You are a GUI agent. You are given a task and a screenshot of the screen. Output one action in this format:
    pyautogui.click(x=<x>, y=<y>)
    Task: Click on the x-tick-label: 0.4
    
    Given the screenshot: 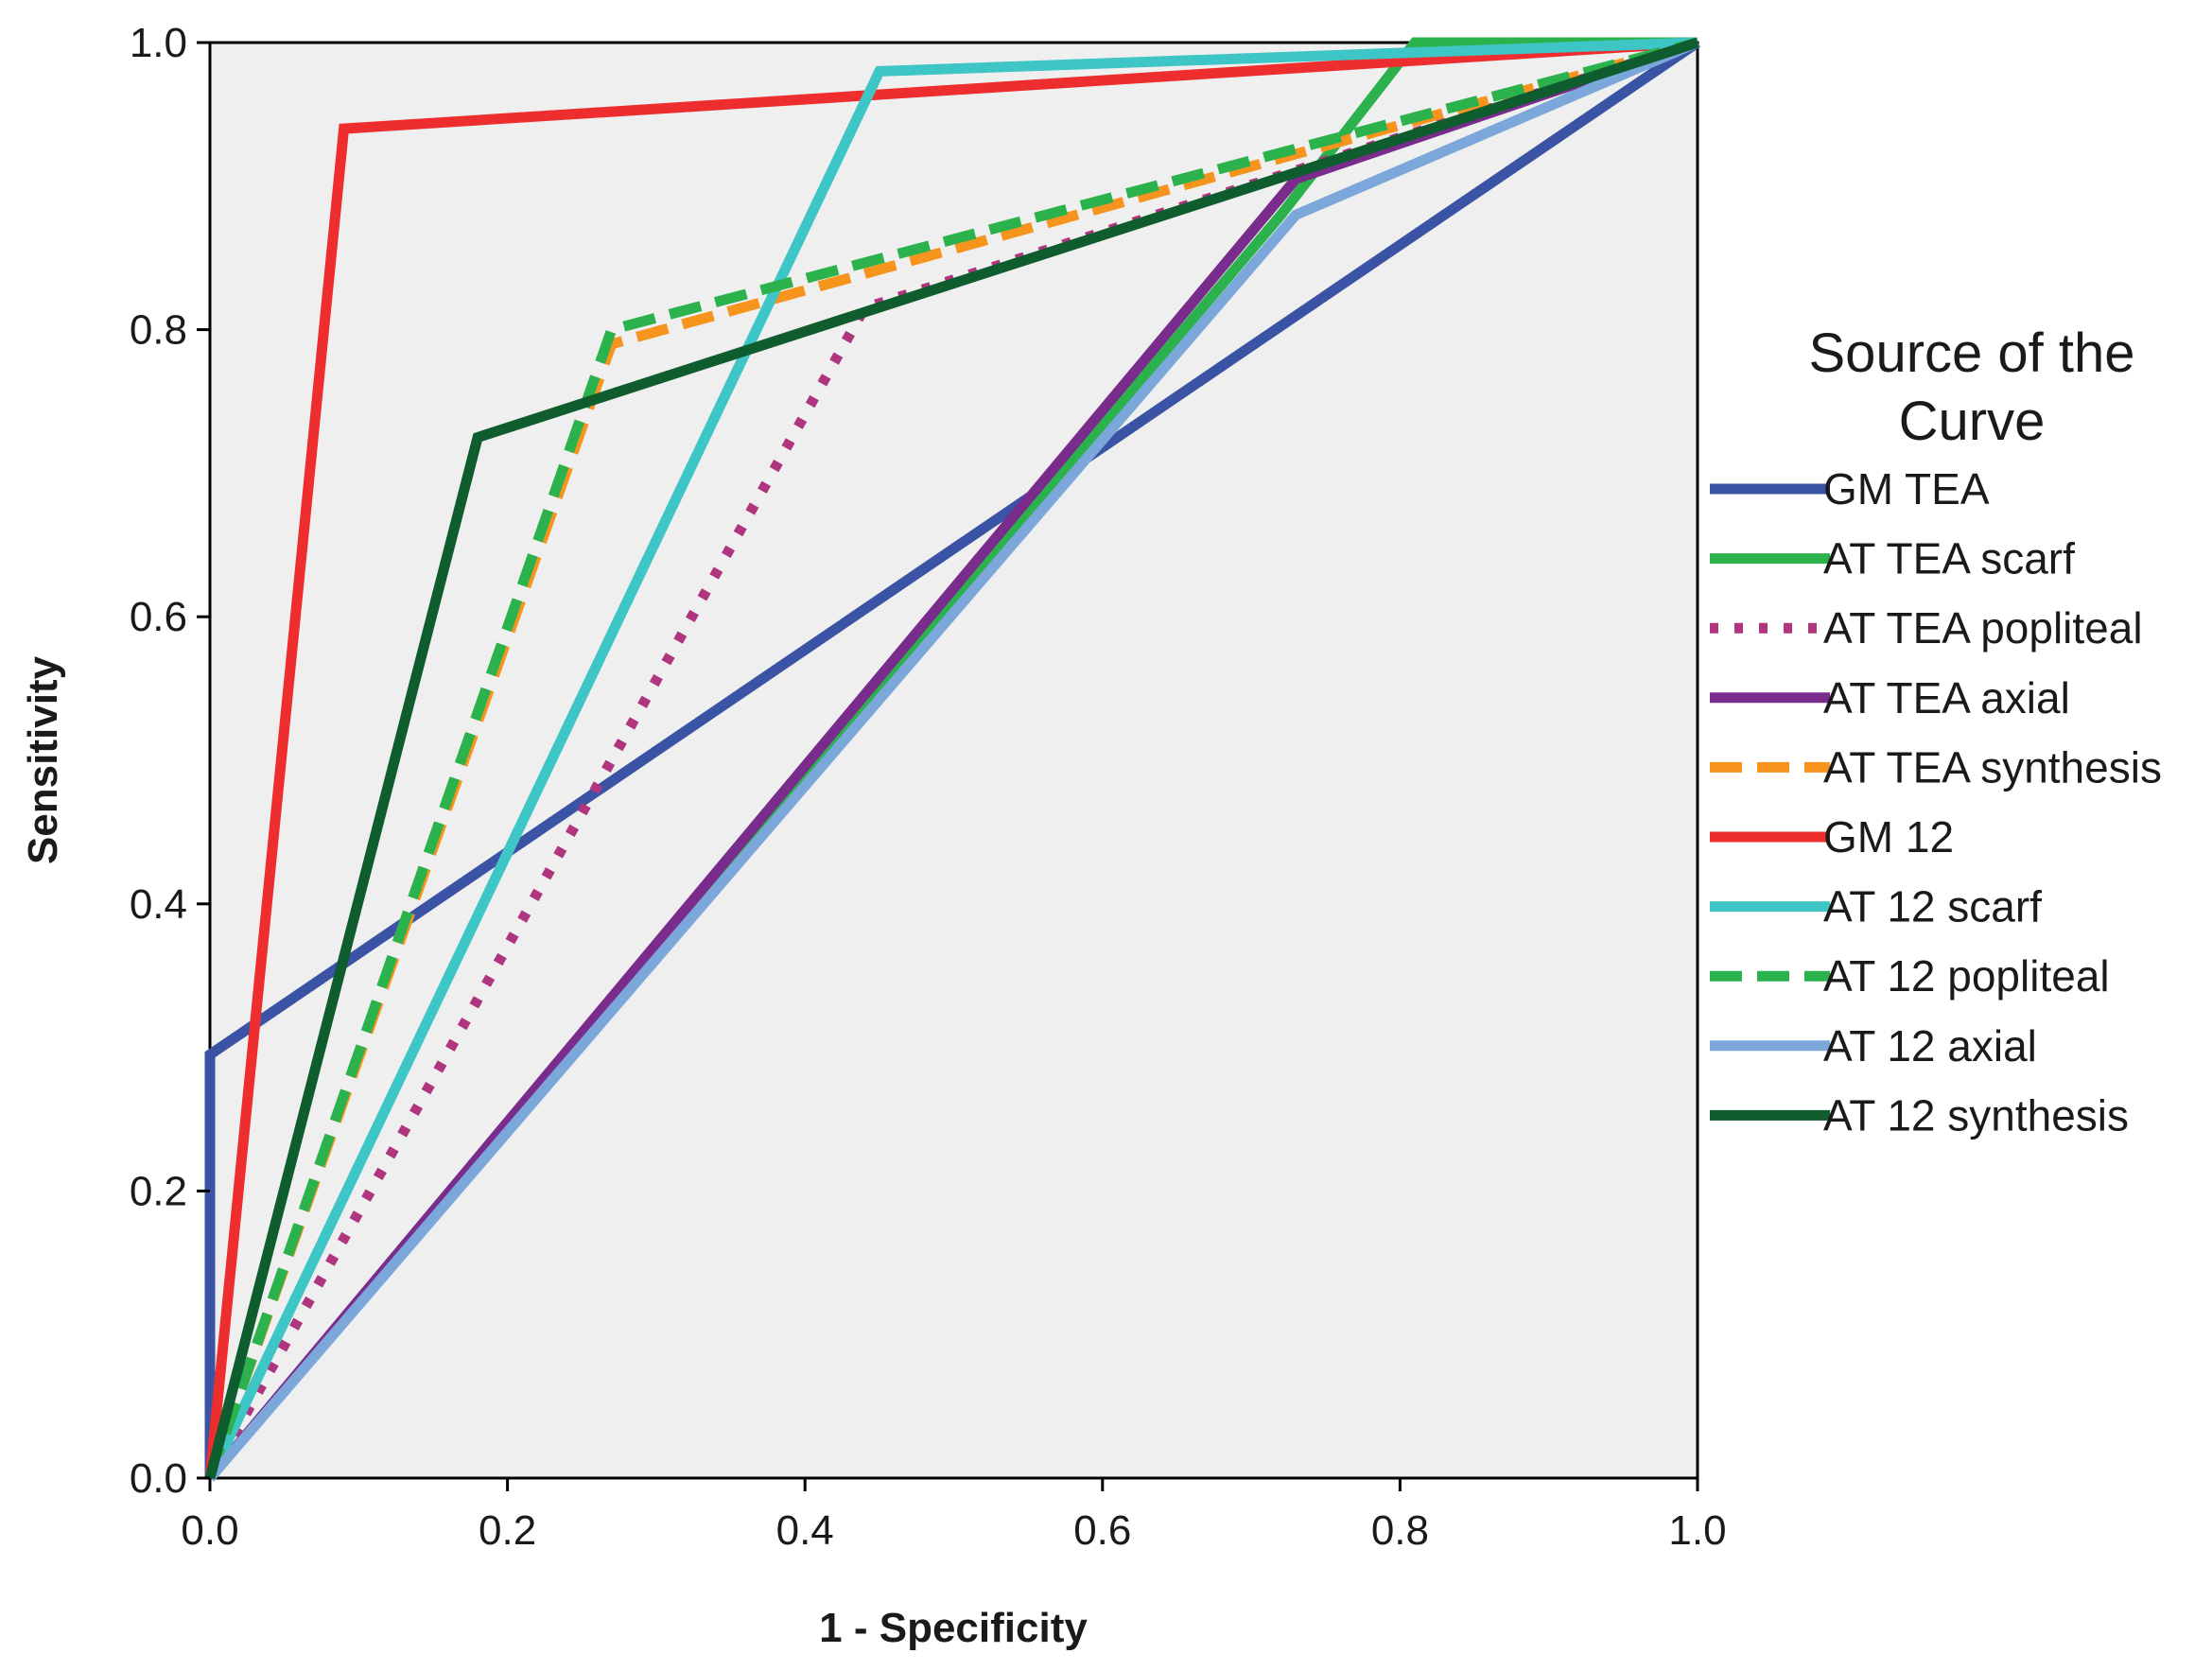 What is the action you would take?
    pyautogui.click(x=805, y=1530)
    